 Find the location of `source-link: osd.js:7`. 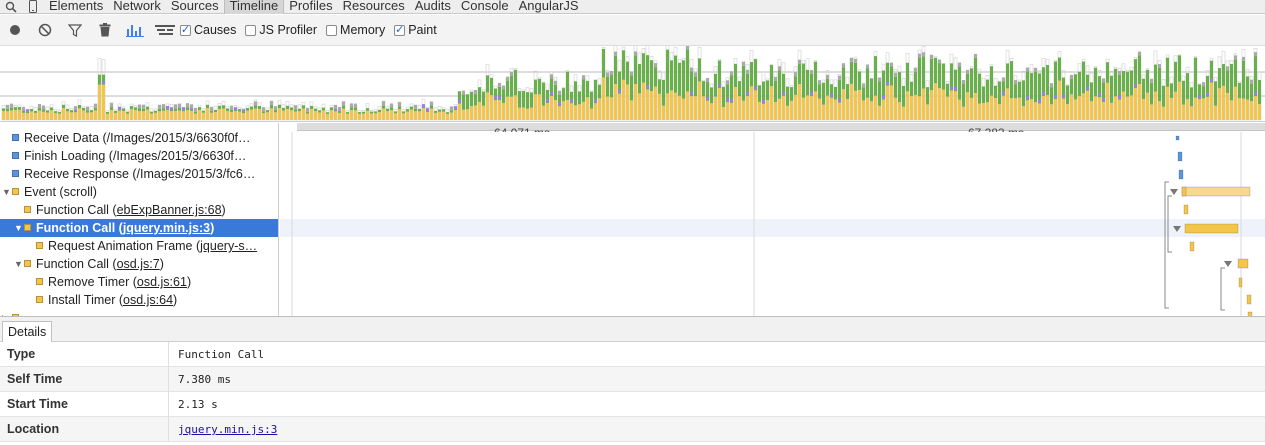

source-link: osd.js:7 is located at coordinates (138, 264).